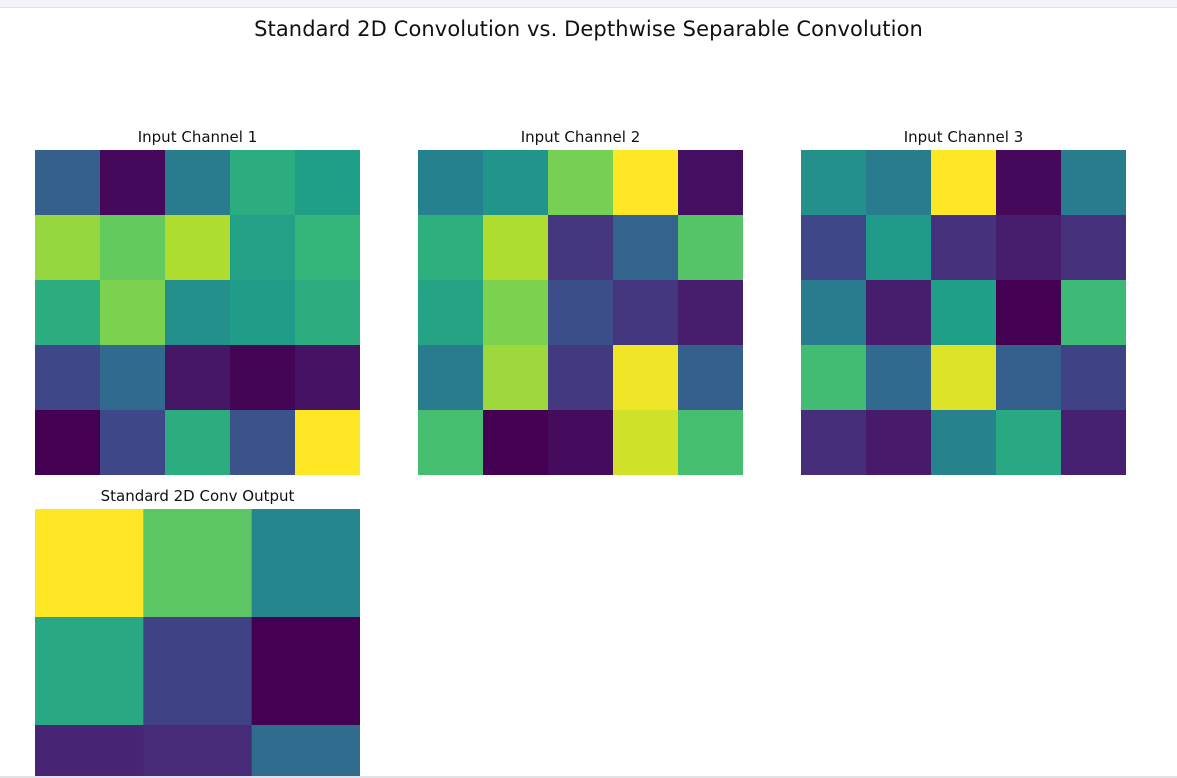 The width and height of the screenshot is (1177, 778). What do you see at coordinates (588, 777) in the screenshot?
I see `window-bottom-edge` at bounding box center [588, 777].